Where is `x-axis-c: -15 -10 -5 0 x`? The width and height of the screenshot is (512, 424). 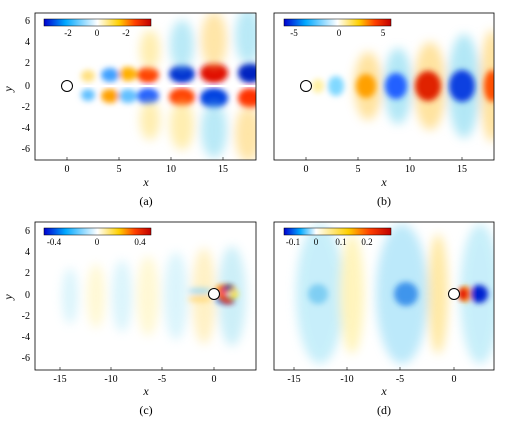
x-axis-c: -15 -10 -5 0 x is located at coordinates (135, 382).